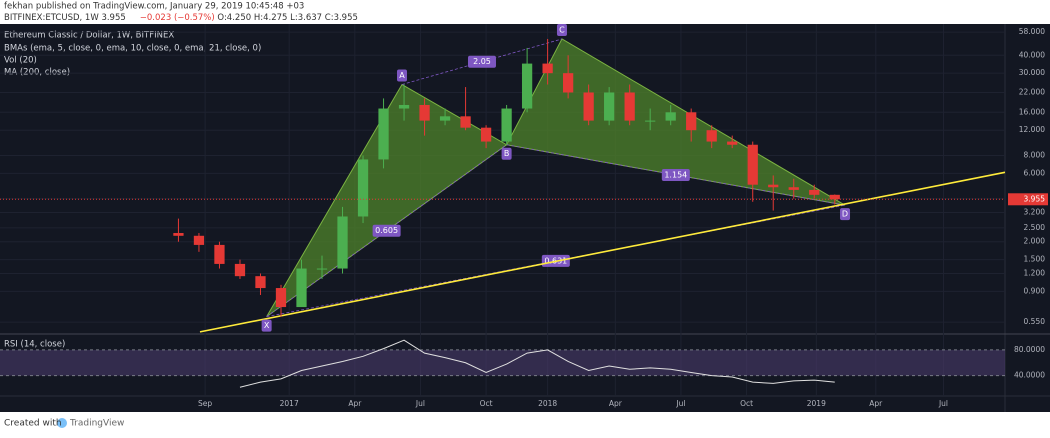  Describe the element at coordinates (1032, 72) in the screenshot. I see `y-tick-label: 30.000` at that location.